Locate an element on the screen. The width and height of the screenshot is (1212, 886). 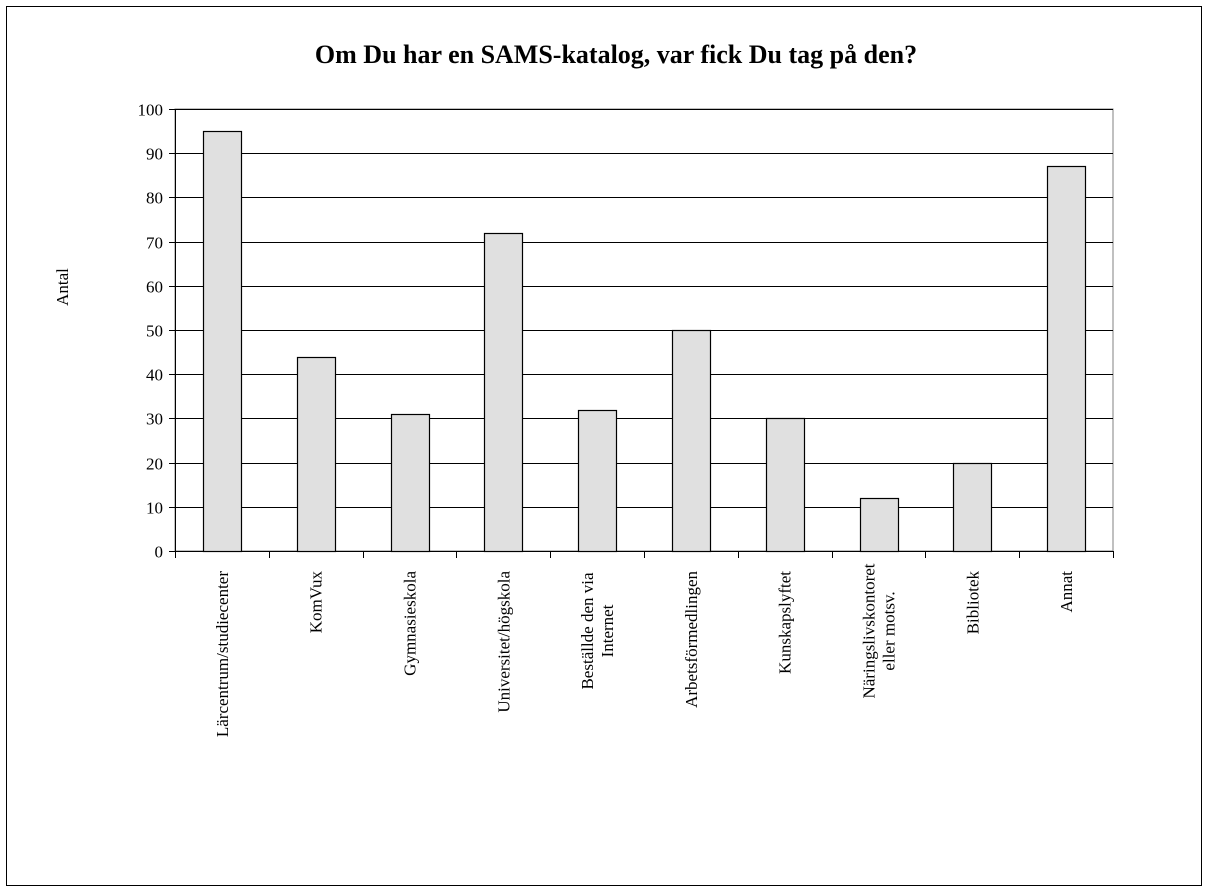
x-category-label-7: Näringslivskontoret eller motsv. is located at coordinates (879, 630).